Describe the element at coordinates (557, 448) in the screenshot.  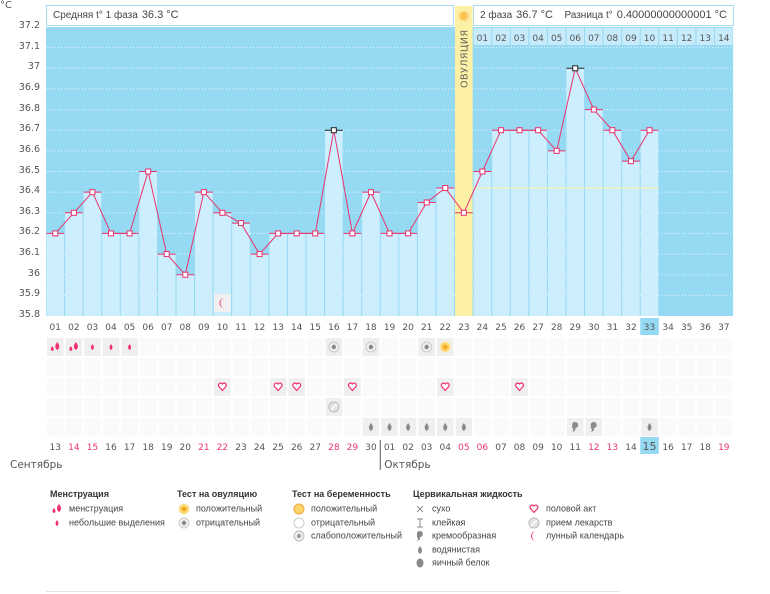
I see `date-label: 10` at that location.